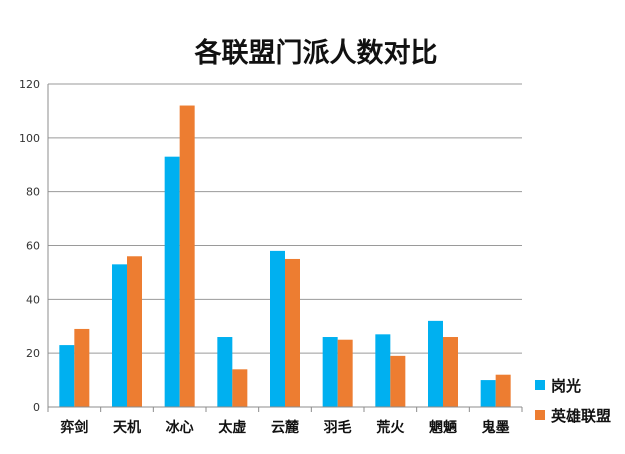  Describe the element at coordinates (180, 427) in the screenshot. I see `x-tick-label: 冰心` at that location.